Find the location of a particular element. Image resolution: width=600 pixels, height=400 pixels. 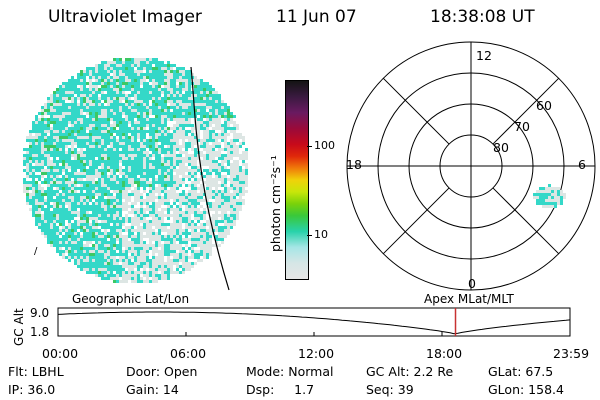

colorbar is located at coordinates (297, 180).